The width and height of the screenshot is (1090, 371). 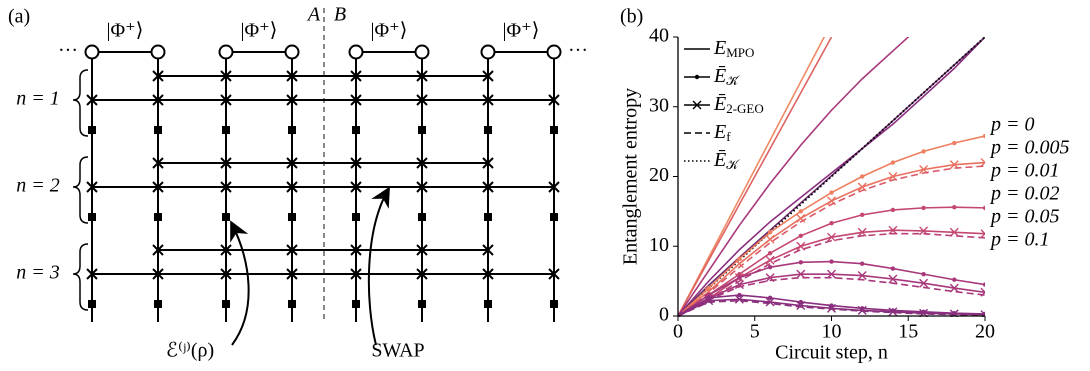 I want to click on x-axis-label: Circuit step, n, so click(x=831, y=353).